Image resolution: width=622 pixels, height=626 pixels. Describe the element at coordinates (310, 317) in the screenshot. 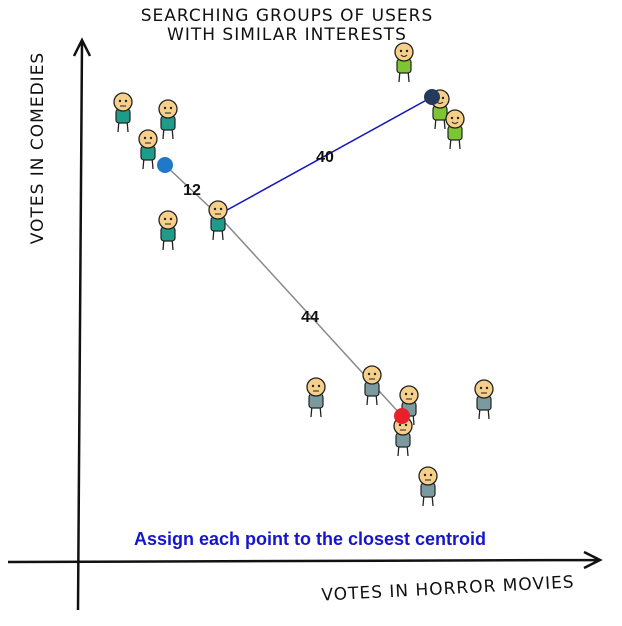

I see `distance-label: 44` at that location.